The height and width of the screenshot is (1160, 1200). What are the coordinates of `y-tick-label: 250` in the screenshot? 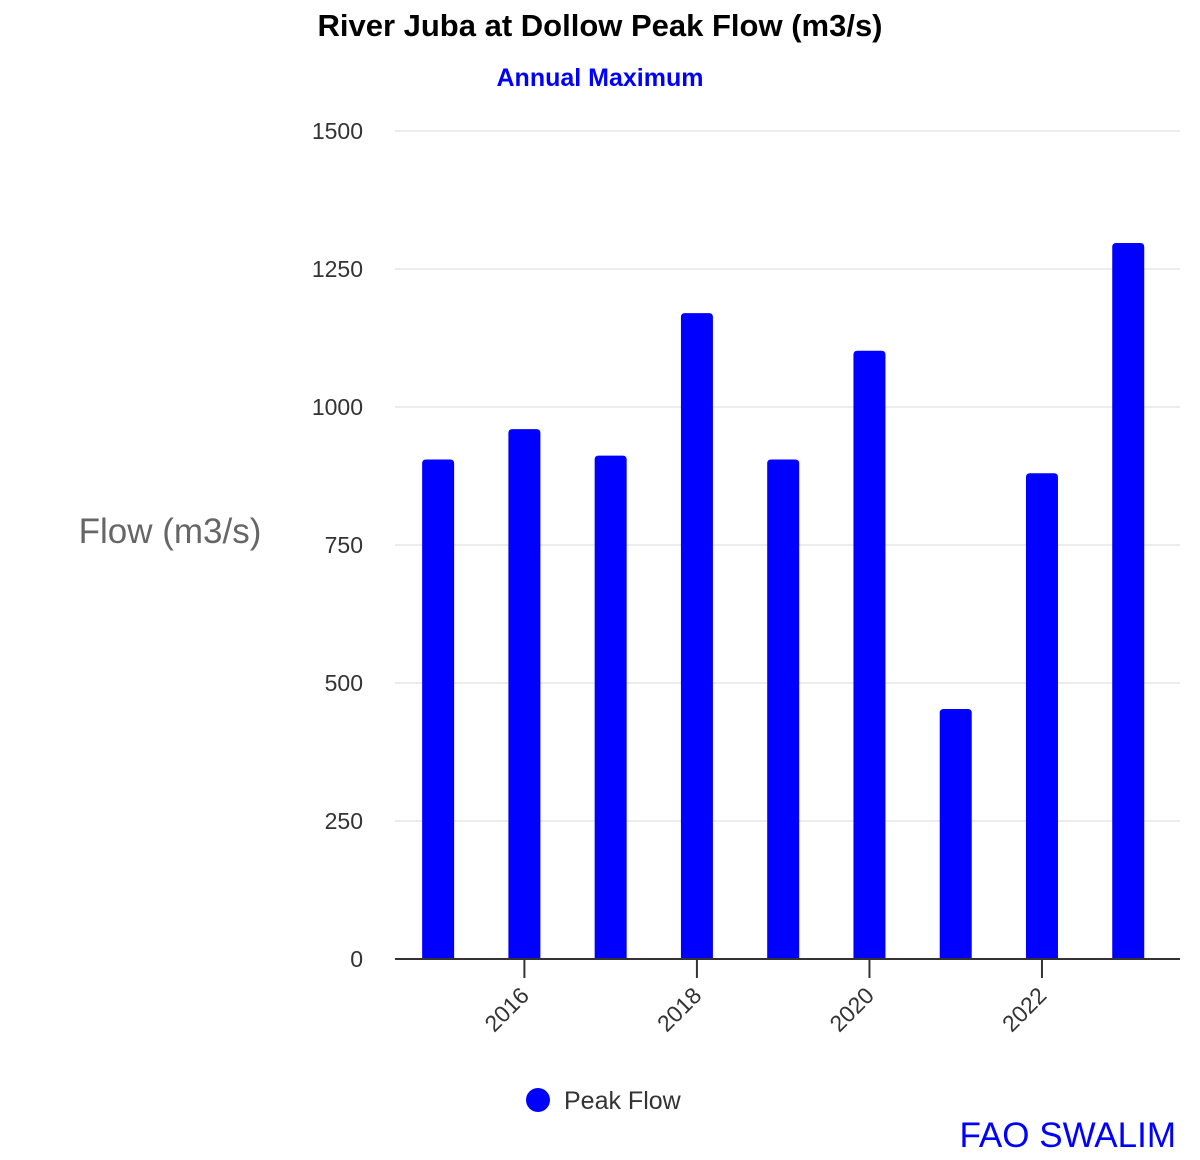 It's located at (344, 821).